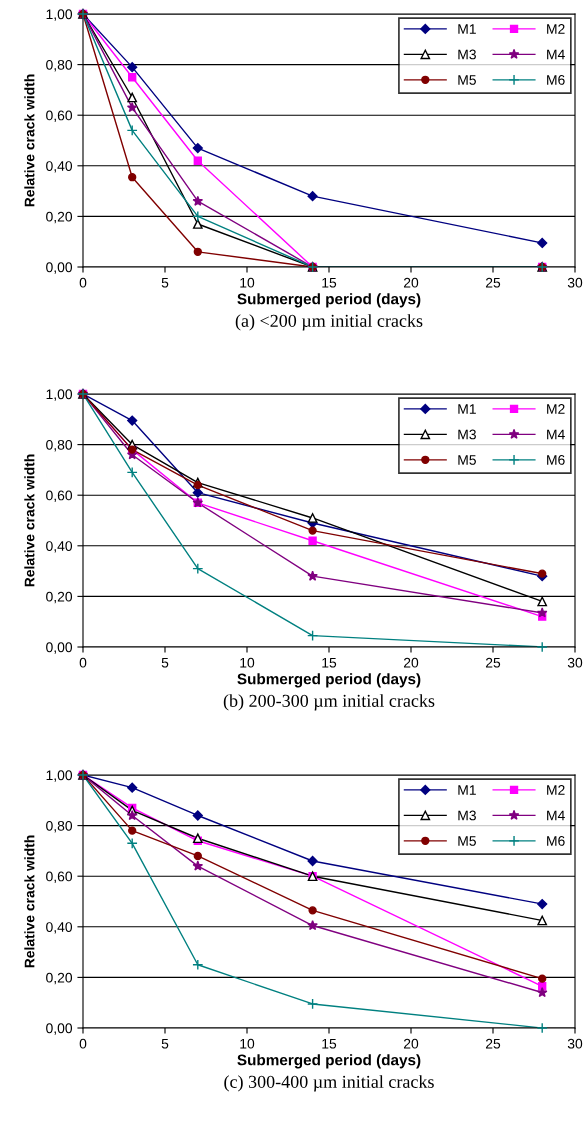  Describe the element at coordinates (329, 702) in the screenshot. I see `text: (b) 200-300 µm initial cracks` at that location.